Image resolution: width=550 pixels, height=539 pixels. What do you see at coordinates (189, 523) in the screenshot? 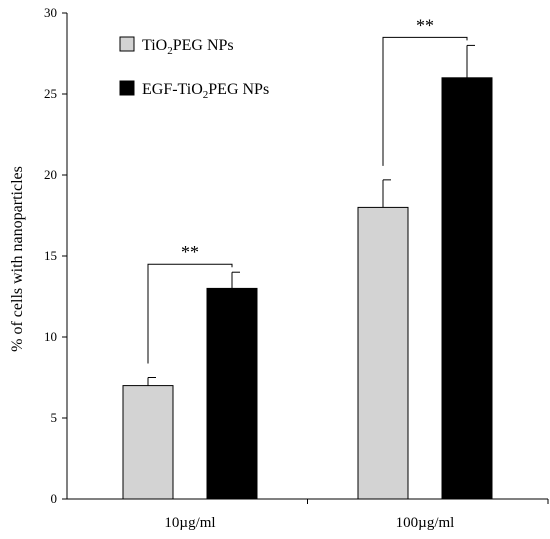
I see `x-category-label: 10µg/ml` at bounding box center [189, 523].